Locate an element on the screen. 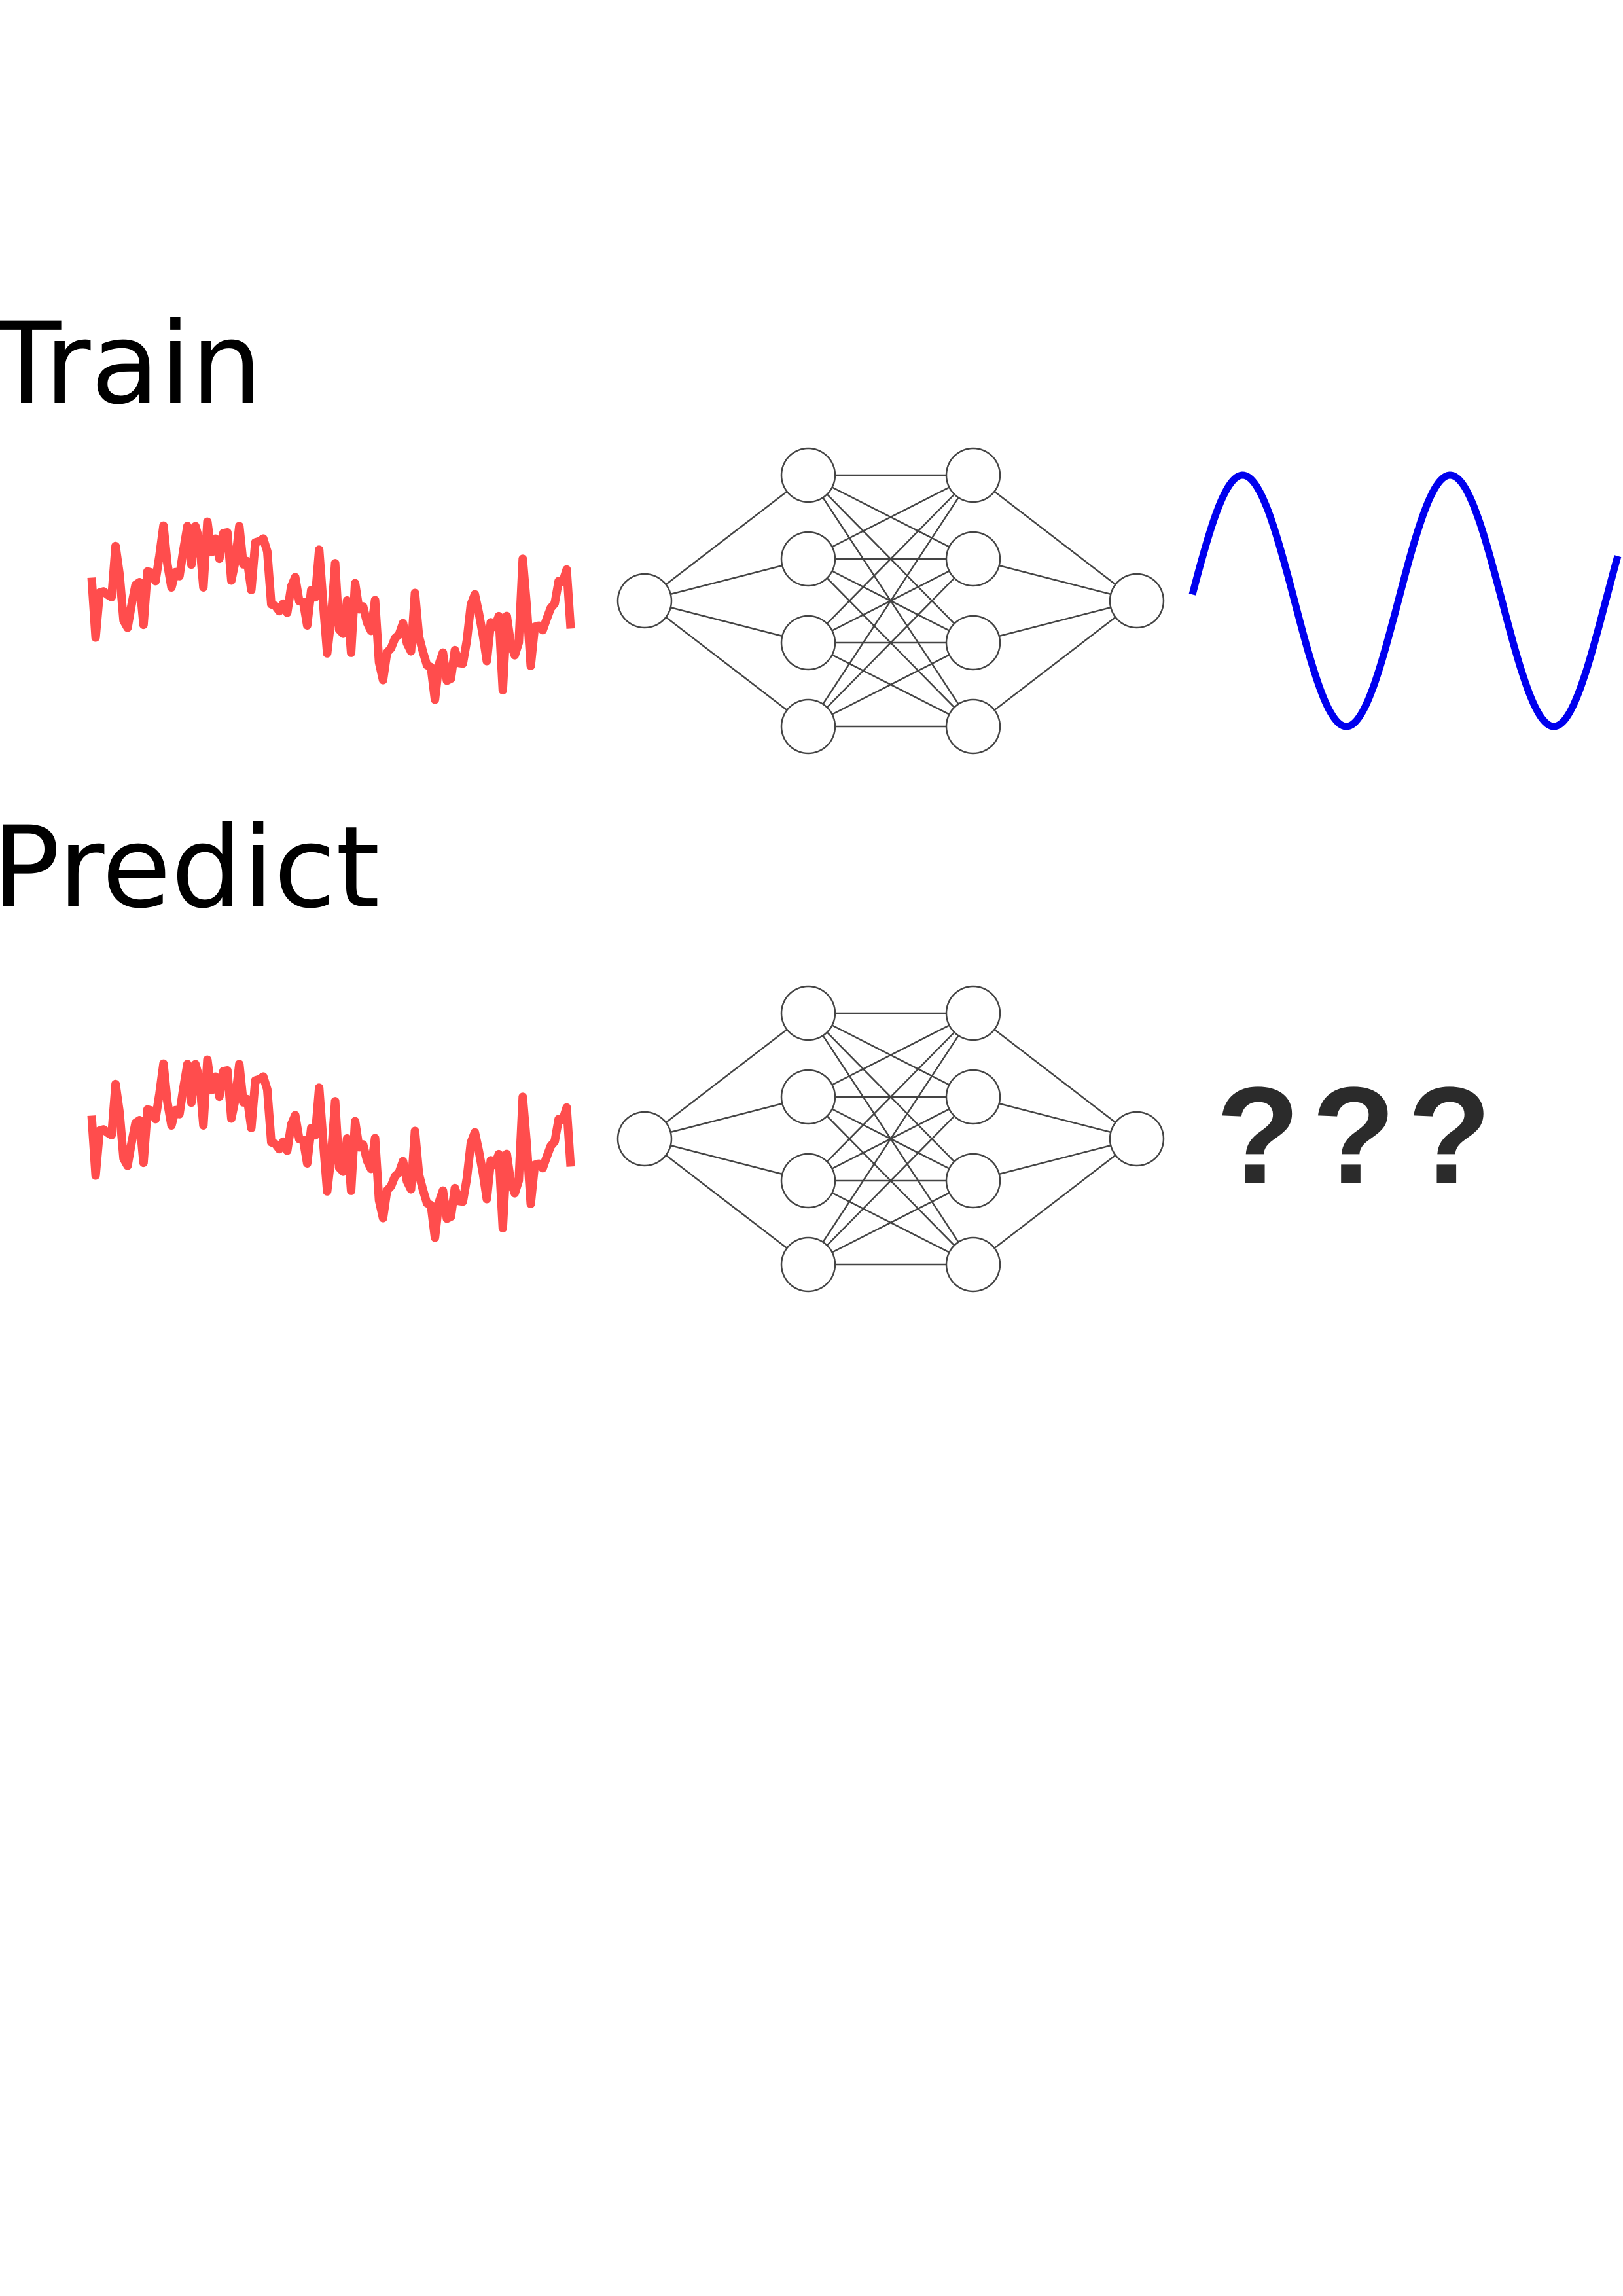 This screenshot has width=1623, height=2296. predict-label: Predict is located at coordinates (190, 867).